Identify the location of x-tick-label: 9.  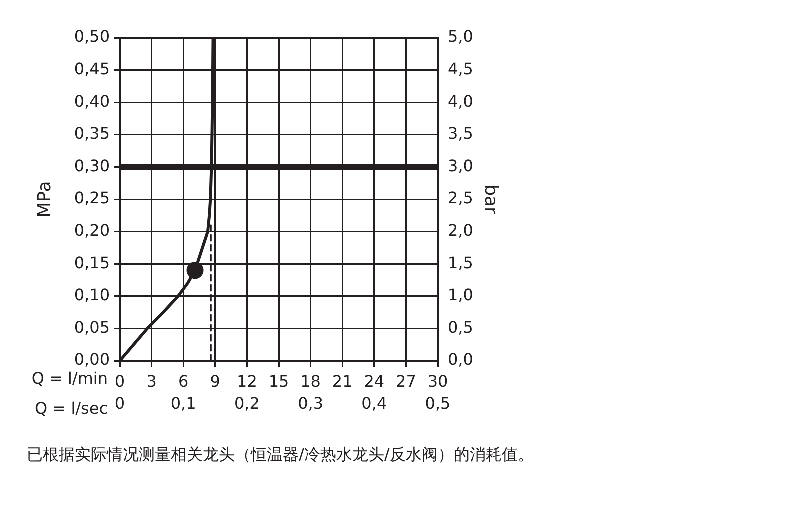
(215, 381).